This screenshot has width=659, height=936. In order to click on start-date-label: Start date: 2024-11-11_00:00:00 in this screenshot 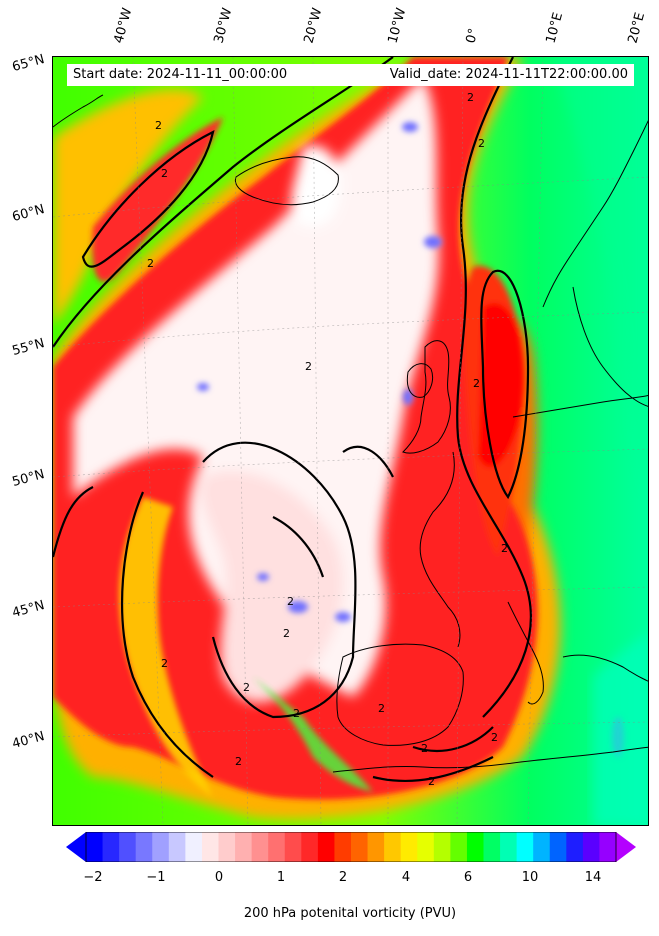, I will do `click(180, 74)`.